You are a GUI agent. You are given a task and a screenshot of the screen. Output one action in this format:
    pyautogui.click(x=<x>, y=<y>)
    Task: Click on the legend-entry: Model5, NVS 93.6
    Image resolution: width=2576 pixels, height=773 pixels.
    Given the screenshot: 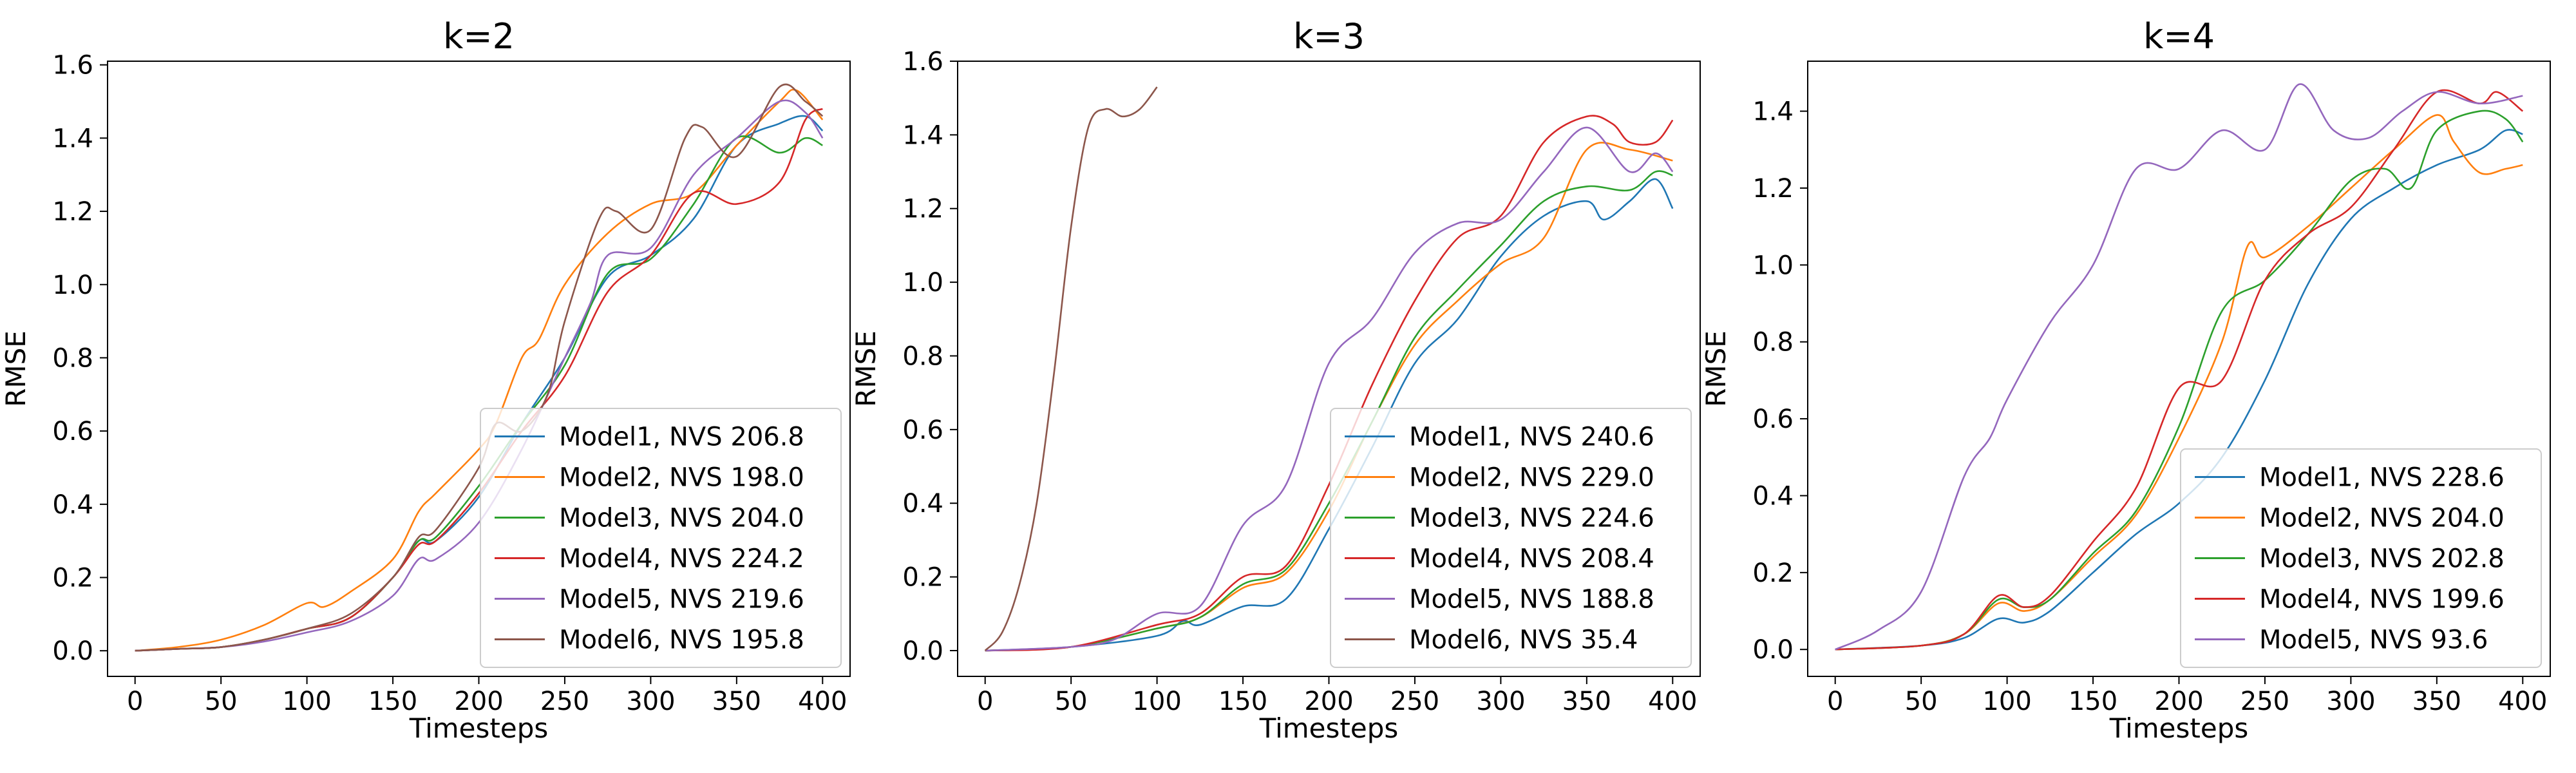 What is the action you would take?
    pyautogui.click(x=2373, y=640)
    